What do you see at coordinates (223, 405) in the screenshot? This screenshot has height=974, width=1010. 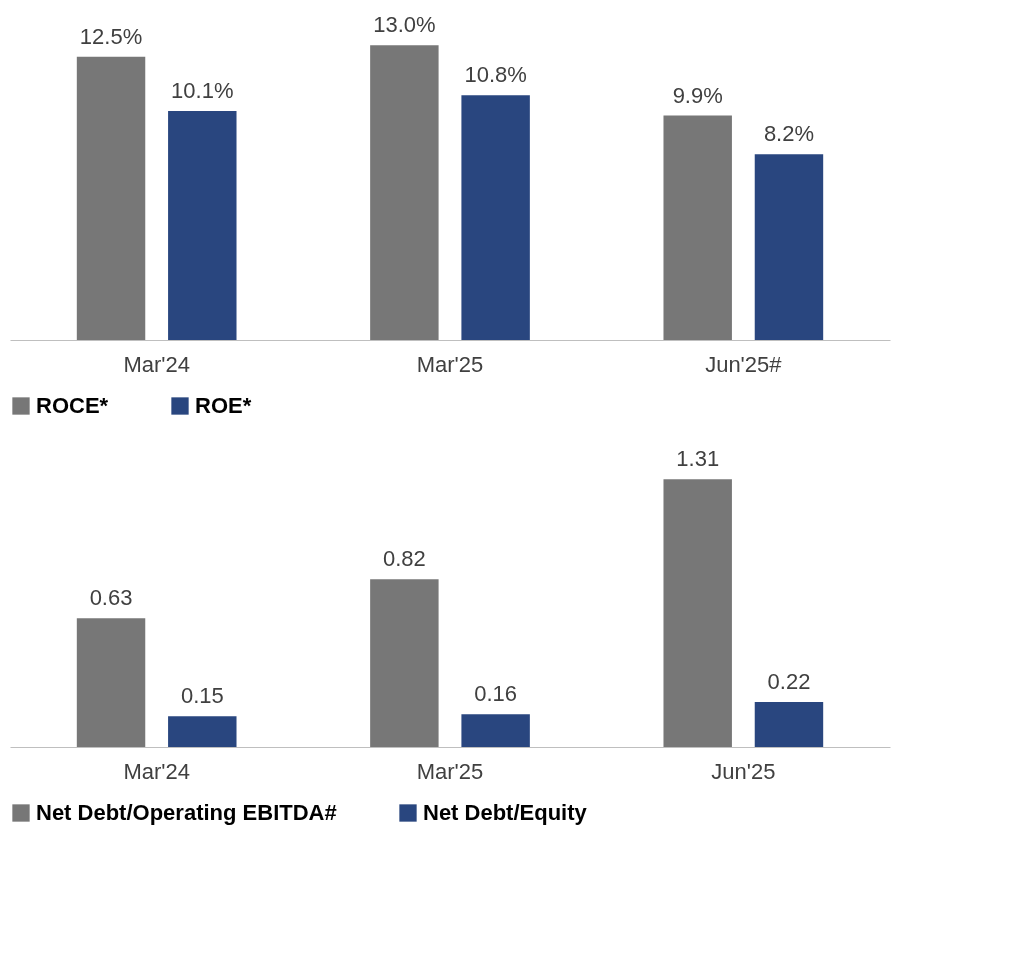 I see `legend-label: ROE*` at bounding box center [223, 405].